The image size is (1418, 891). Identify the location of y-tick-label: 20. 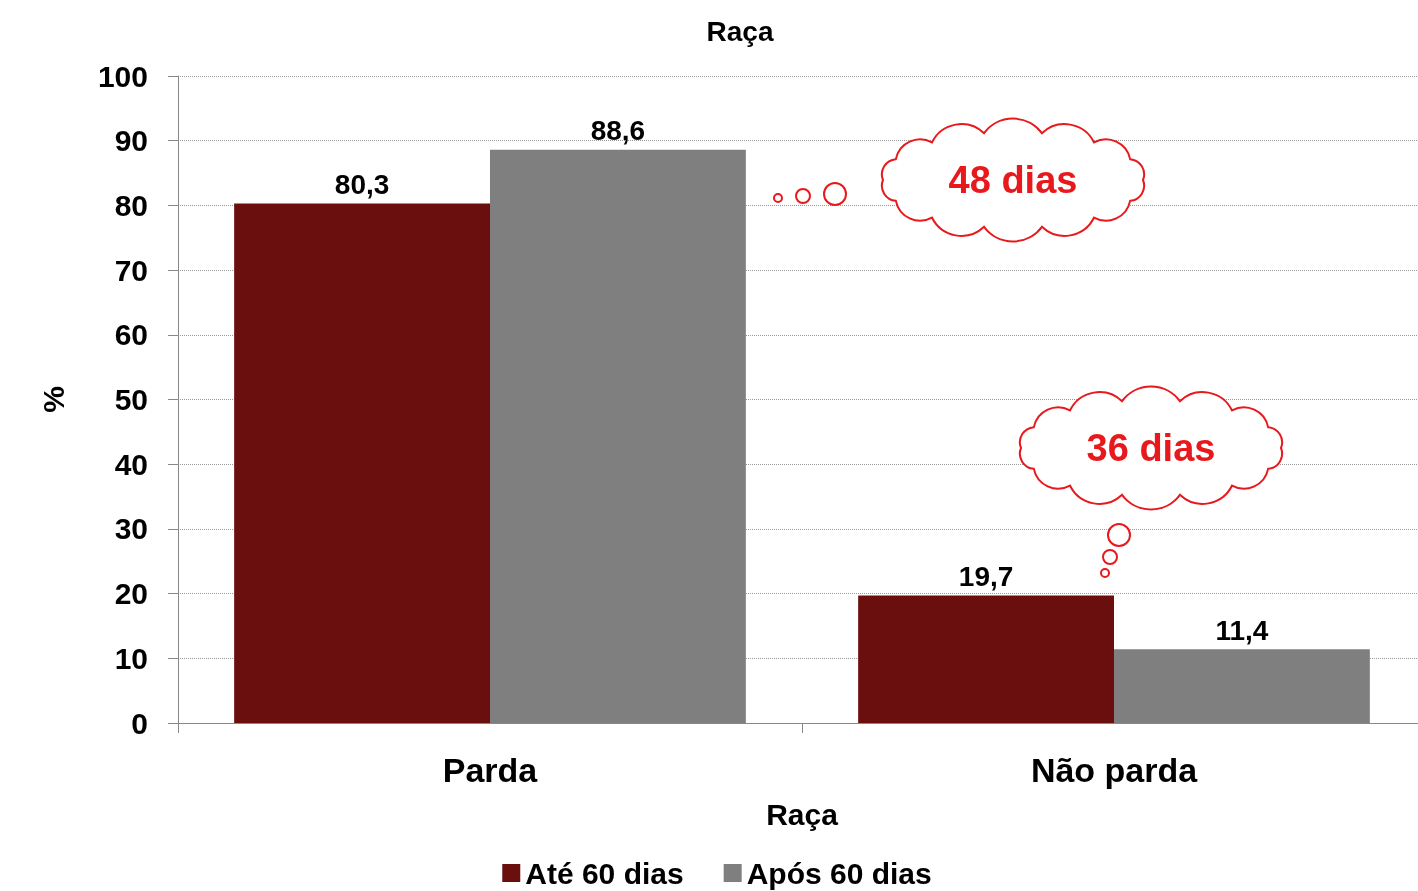
(131, 594).